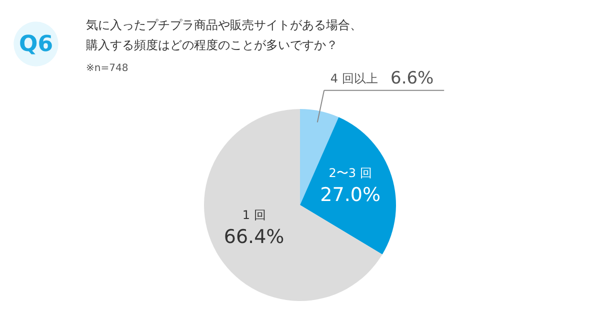  I want to click on data-label: 66.4%, so click(254, 237).